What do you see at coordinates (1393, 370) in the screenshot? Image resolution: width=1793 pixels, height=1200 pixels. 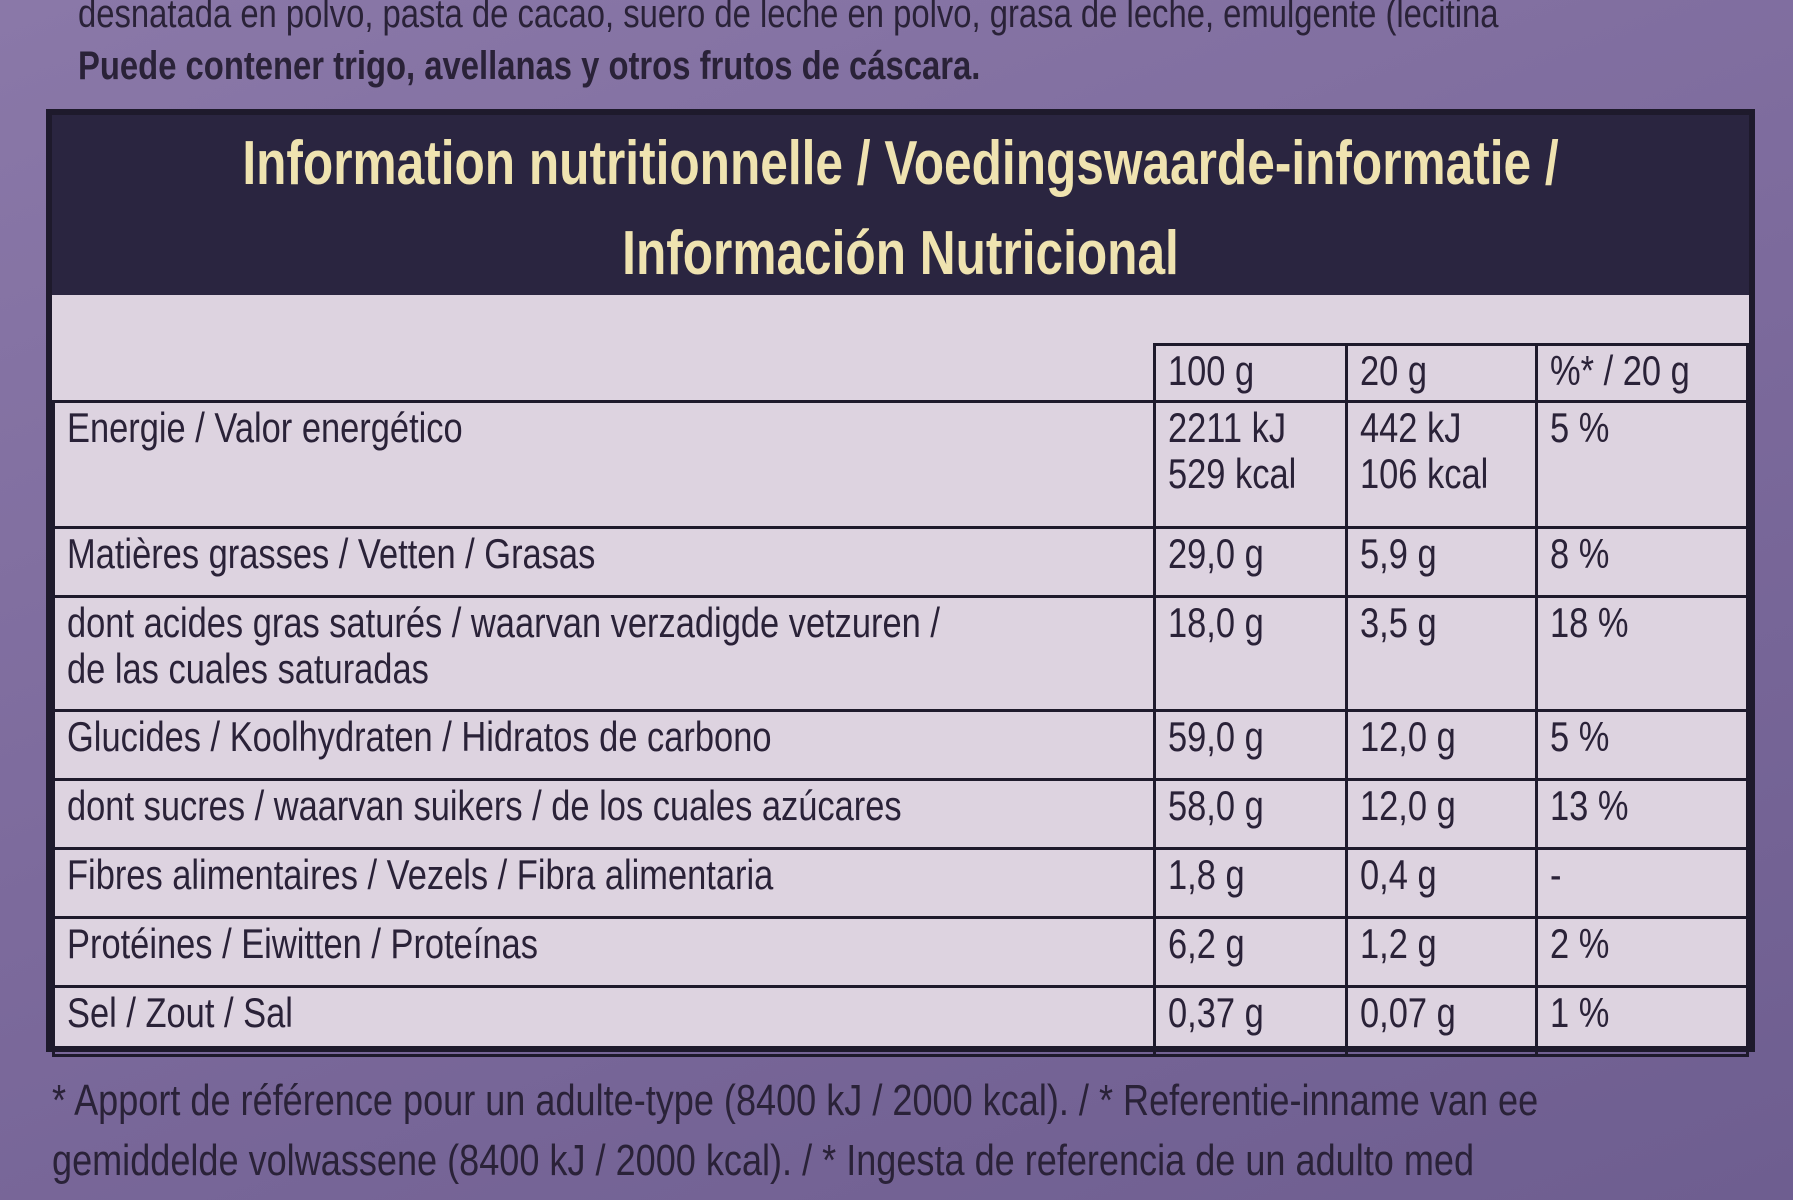 I see `column-header-text: 20 g` at bounding box center [1393, 370].